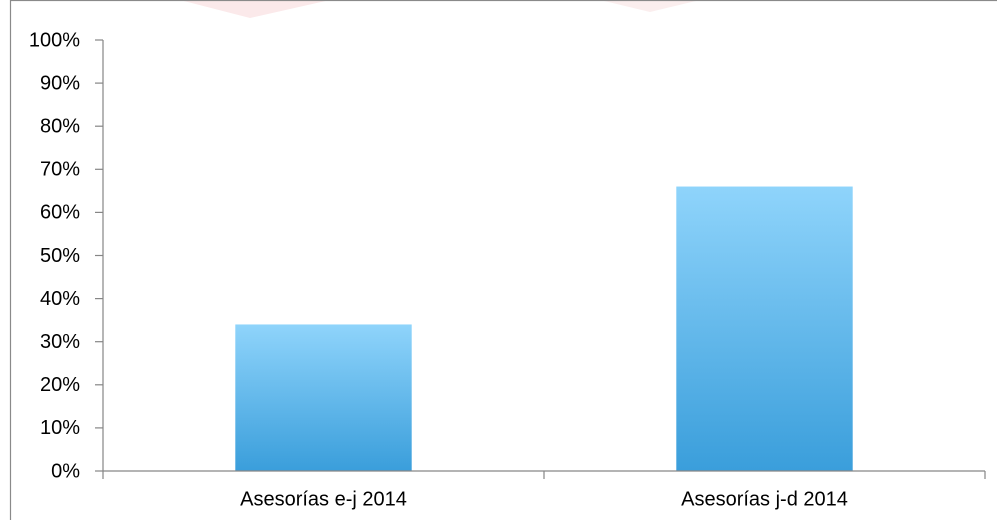 Image resolution: width=997 pixels, height=520 pixels. I want to click on y-tick-label: 100%, so click(54, 40).